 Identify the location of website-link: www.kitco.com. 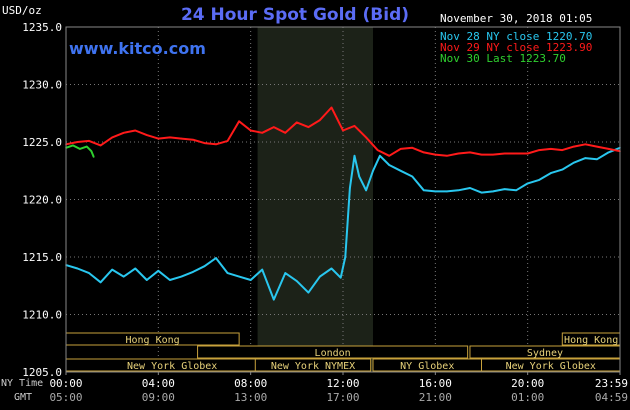
(137, 48).